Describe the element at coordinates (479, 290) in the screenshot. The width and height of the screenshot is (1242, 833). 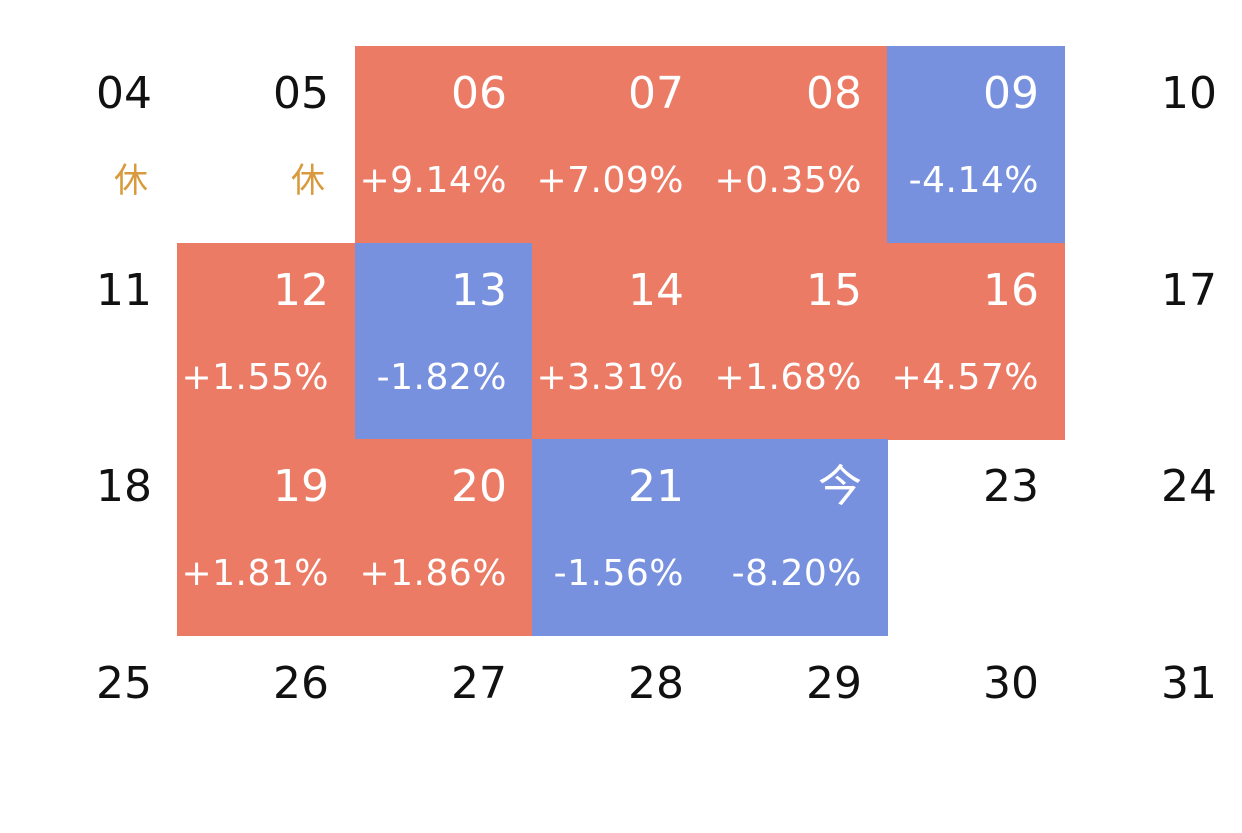
I see `day-number: 13` at that location.